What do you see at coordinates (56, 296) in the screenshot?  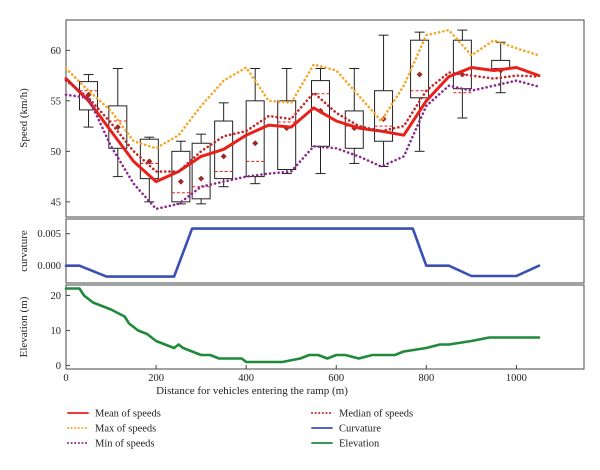 I see `elevation-ytick-label: 20` at bounding box center [56, 296].